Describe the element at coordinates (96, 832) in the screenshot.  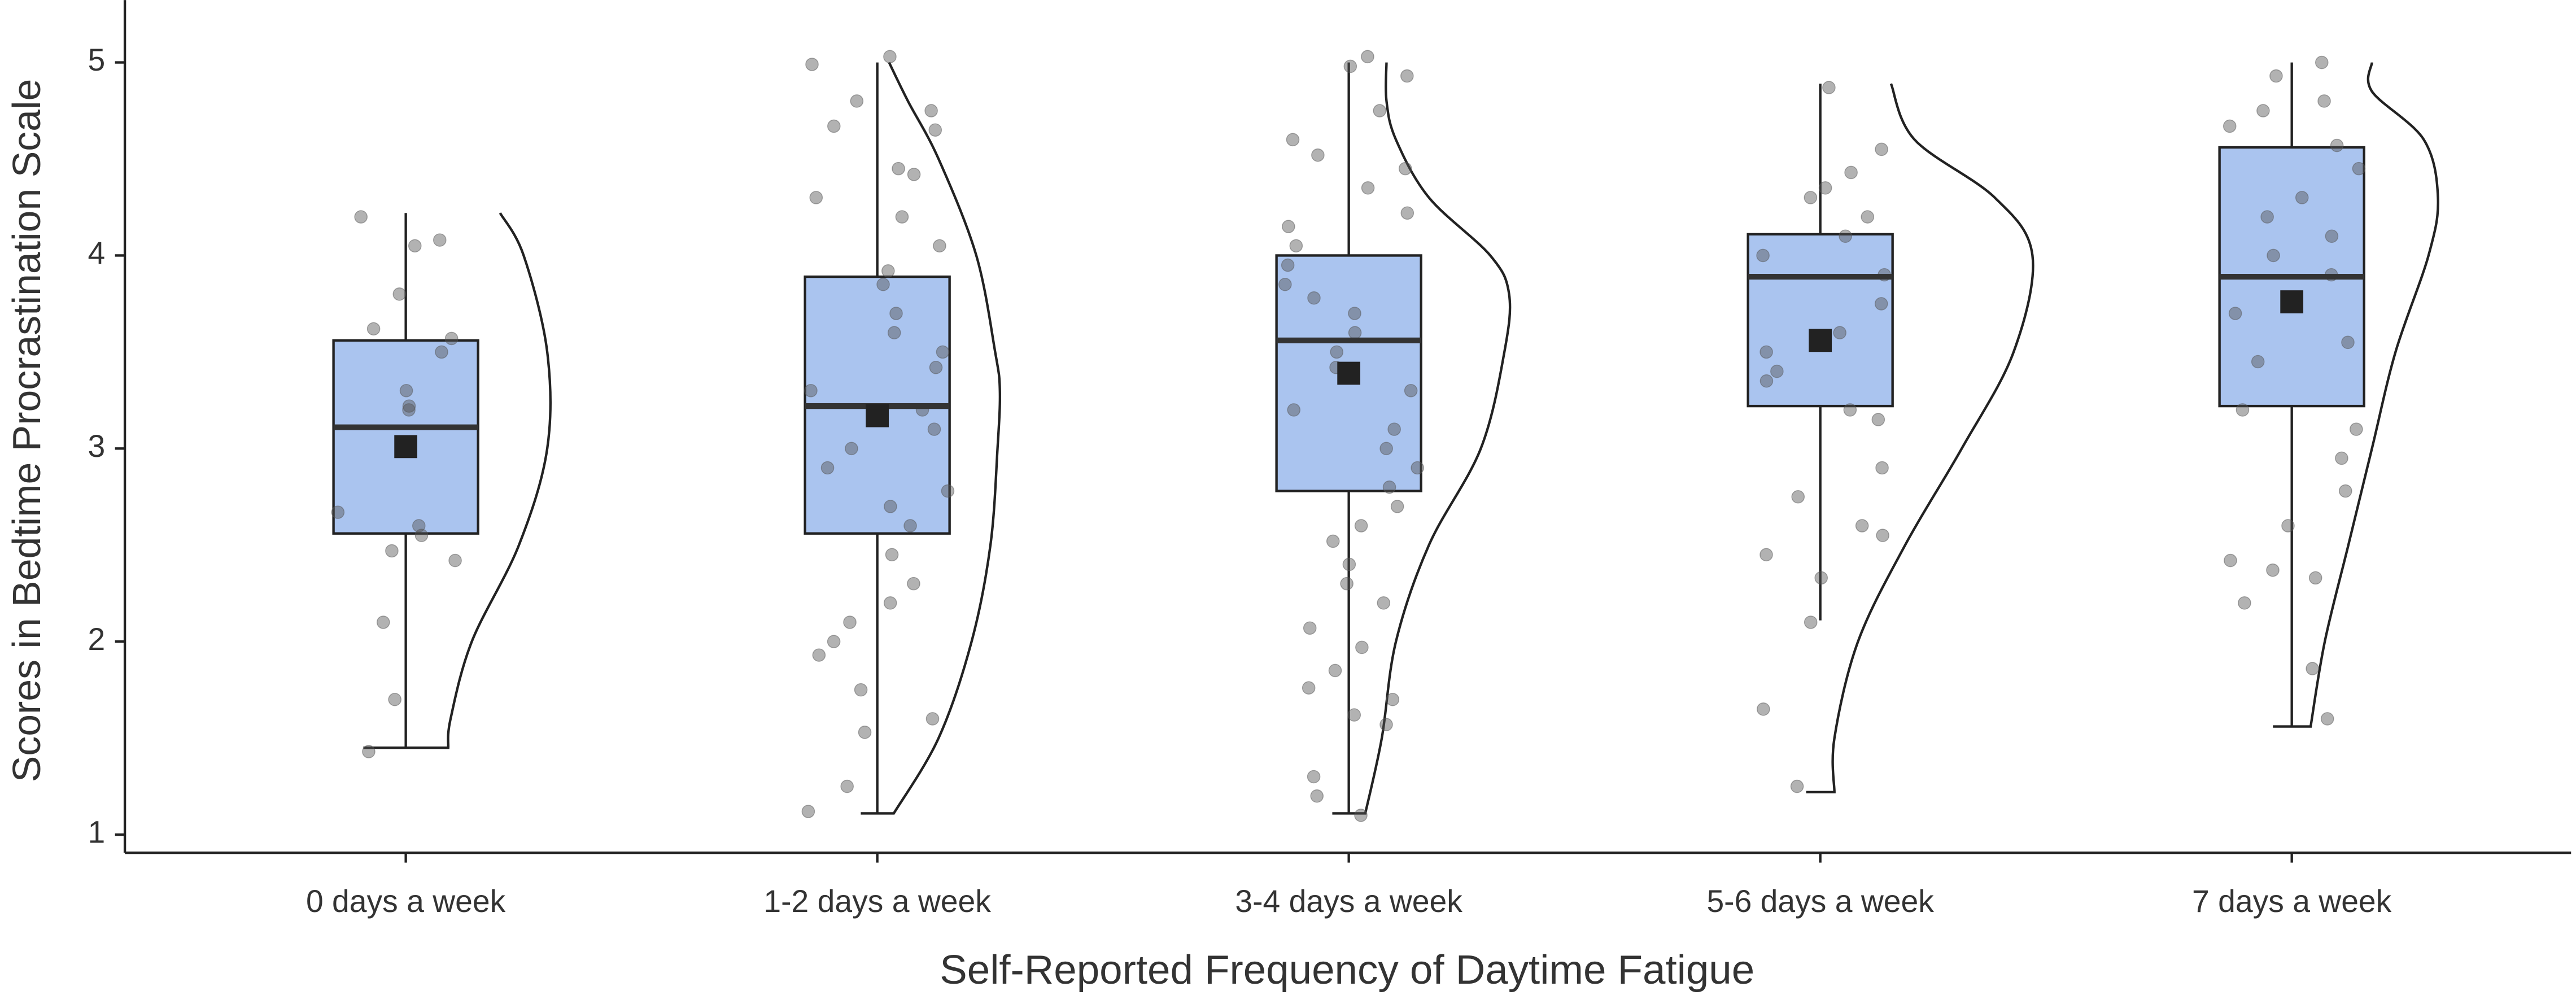
I see `y-tick-label: 1` at that location.